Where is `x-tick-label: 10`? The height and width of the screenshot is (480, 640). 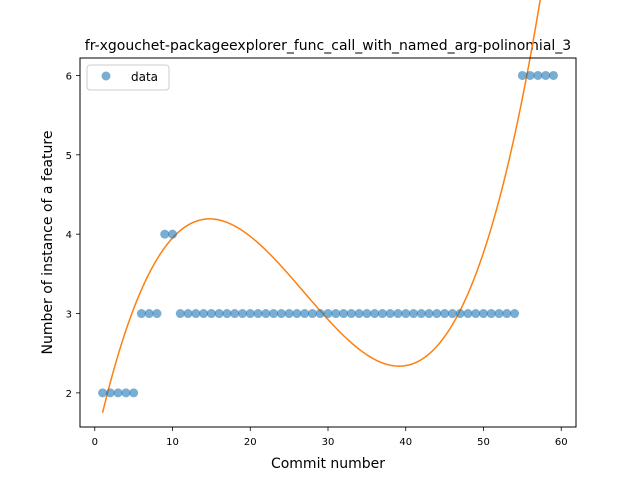
x-tick-label: 10 is located at coordinates (172, 442).